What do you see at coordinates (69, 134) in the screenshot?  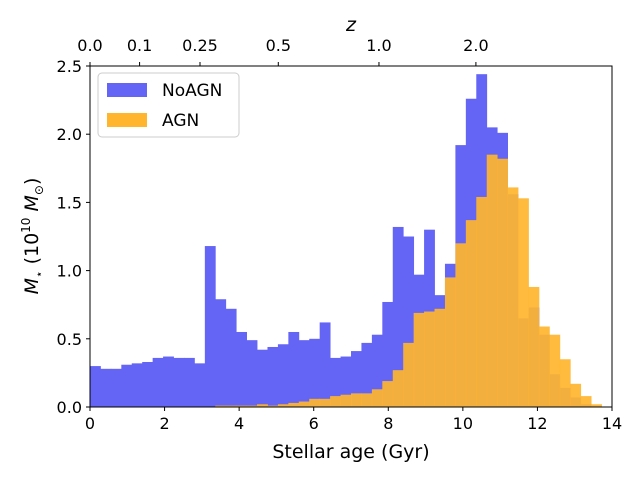 I see `y-tick-label: 2.0` at bounding box center [69, 134].